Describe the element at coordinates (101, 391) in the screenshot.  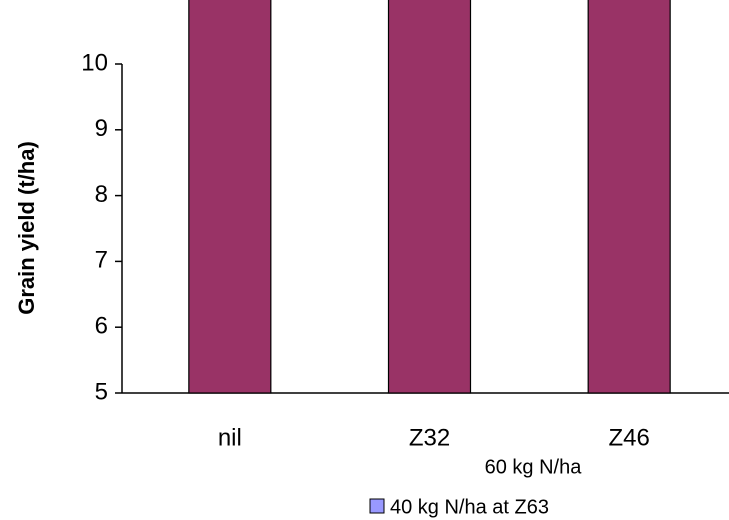
I see `y-tick-label: 5` at that location.